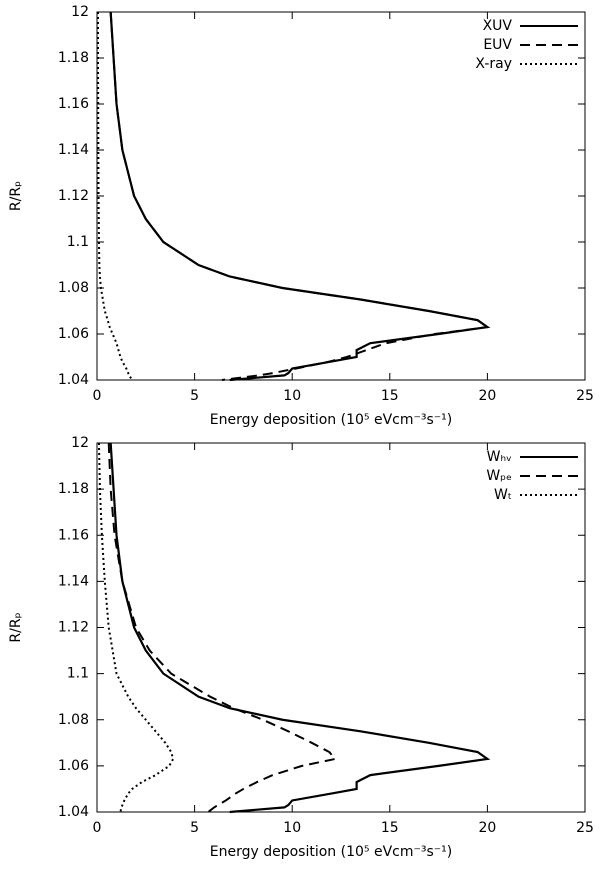  What do you see at coordinates (503, 495) in the screenshot?
I see `legend-label: Wₜ` at bounding box center [503, 495].